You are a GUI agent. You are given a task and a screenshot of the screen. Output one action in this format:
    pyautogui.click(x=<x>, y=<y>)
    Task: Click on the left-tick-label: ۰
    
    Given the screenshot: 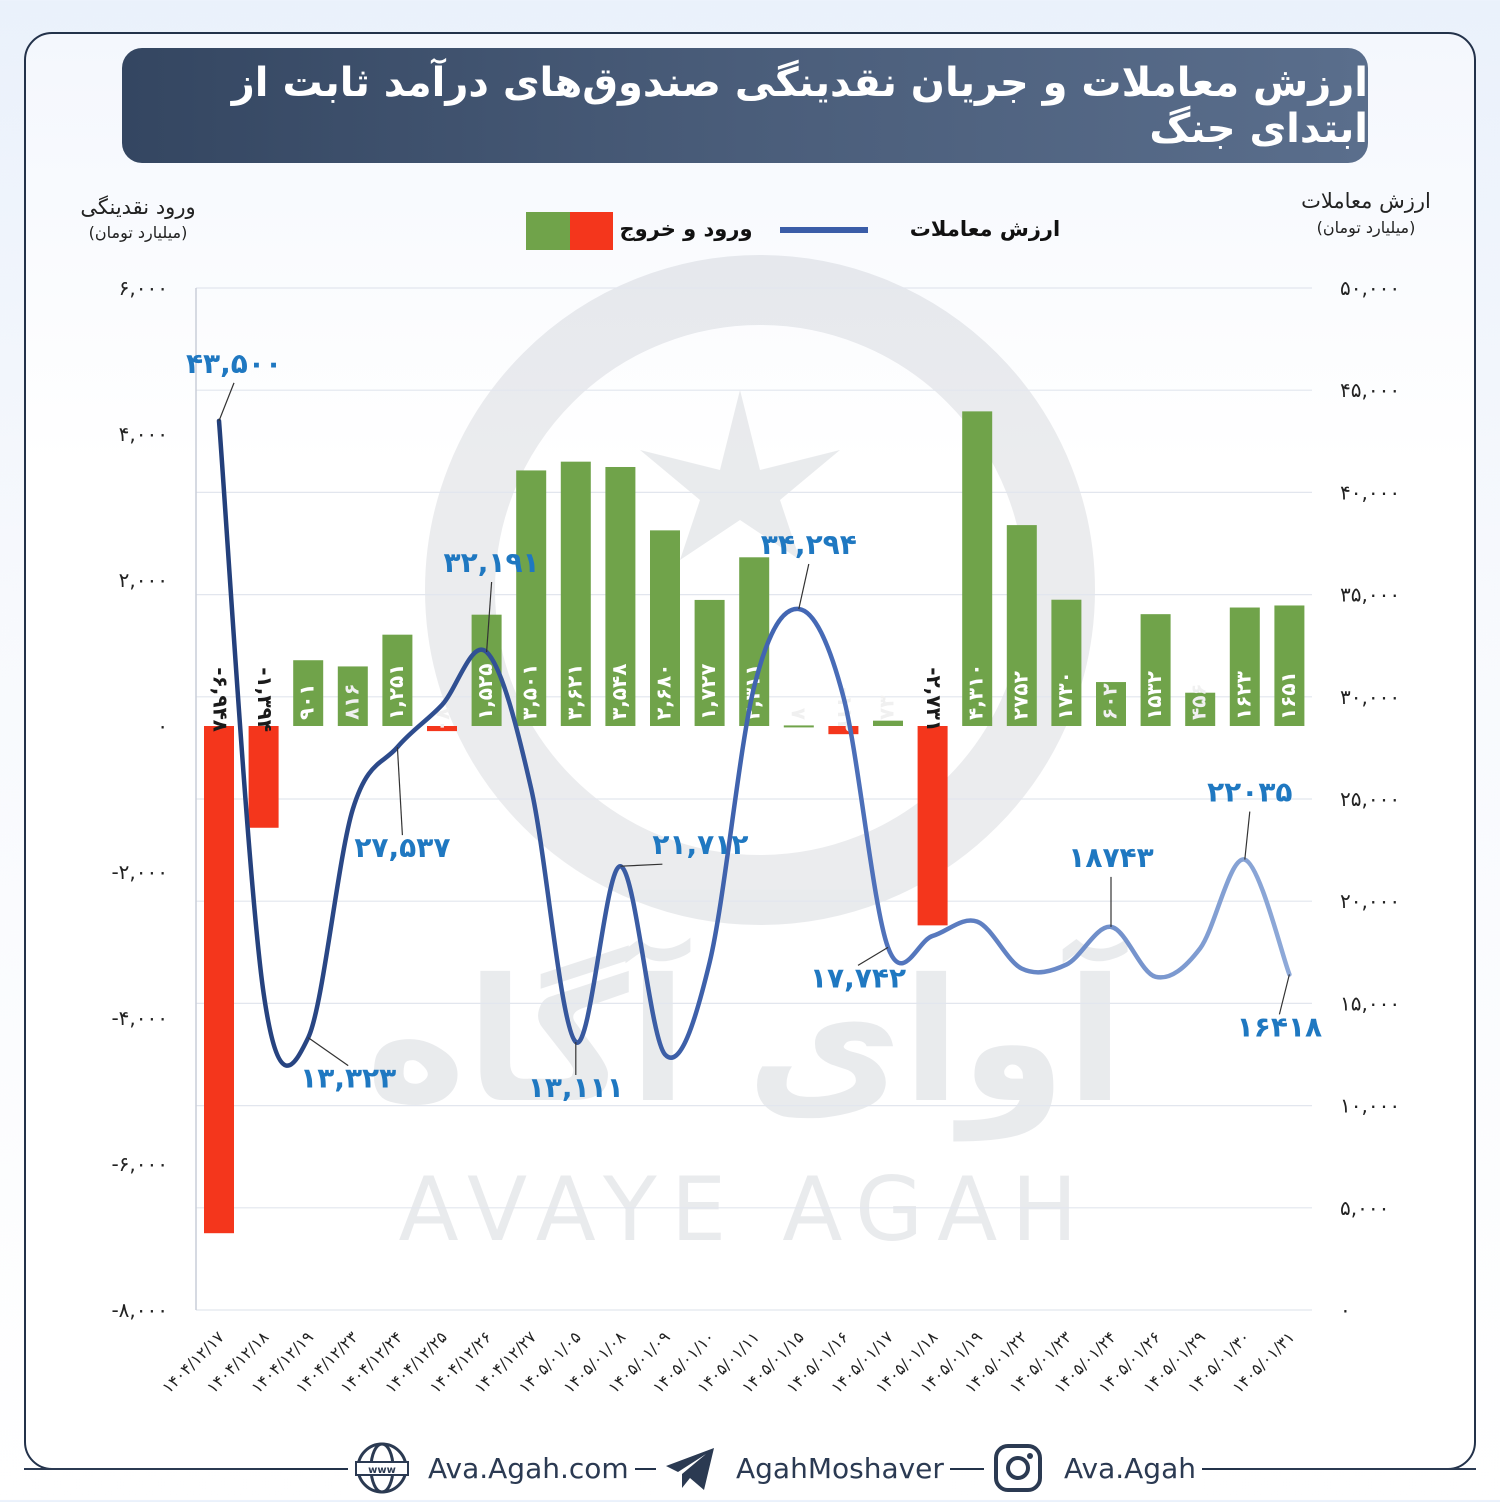 What is the action you would take?
    pyautogui.click(x=162, y=726)
    